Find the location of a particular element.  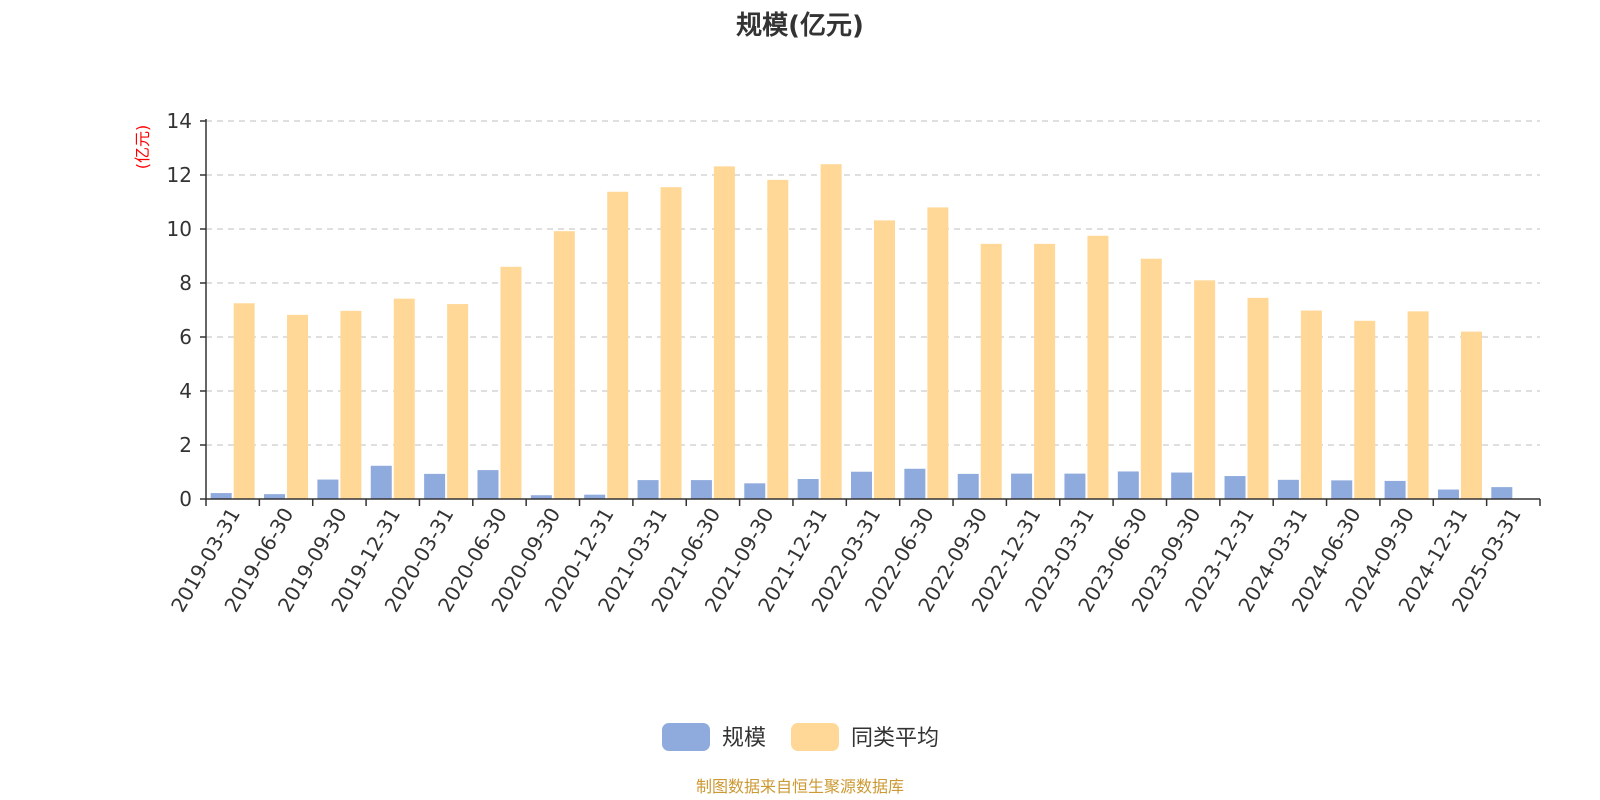

chart-title: 规模(亿元) is located at coordinates (800, 26).